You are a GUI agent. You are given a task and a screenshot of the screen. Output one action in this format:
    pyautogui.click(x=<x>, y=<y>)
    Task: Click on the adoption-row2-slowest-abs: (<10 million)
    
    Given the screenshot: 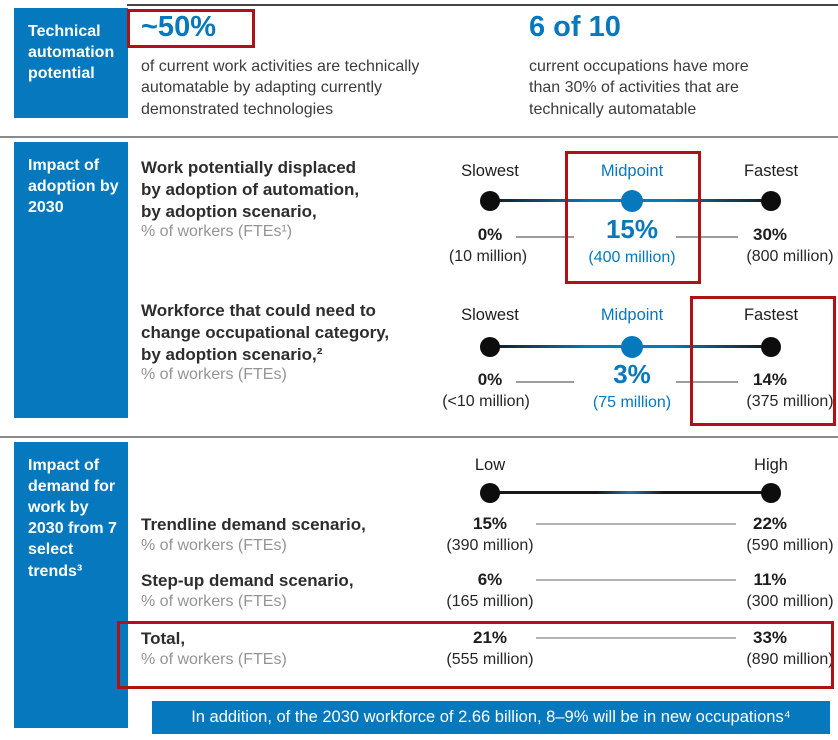 What is the action you would take?
    pyautogui.click(x=486, y=401)
    